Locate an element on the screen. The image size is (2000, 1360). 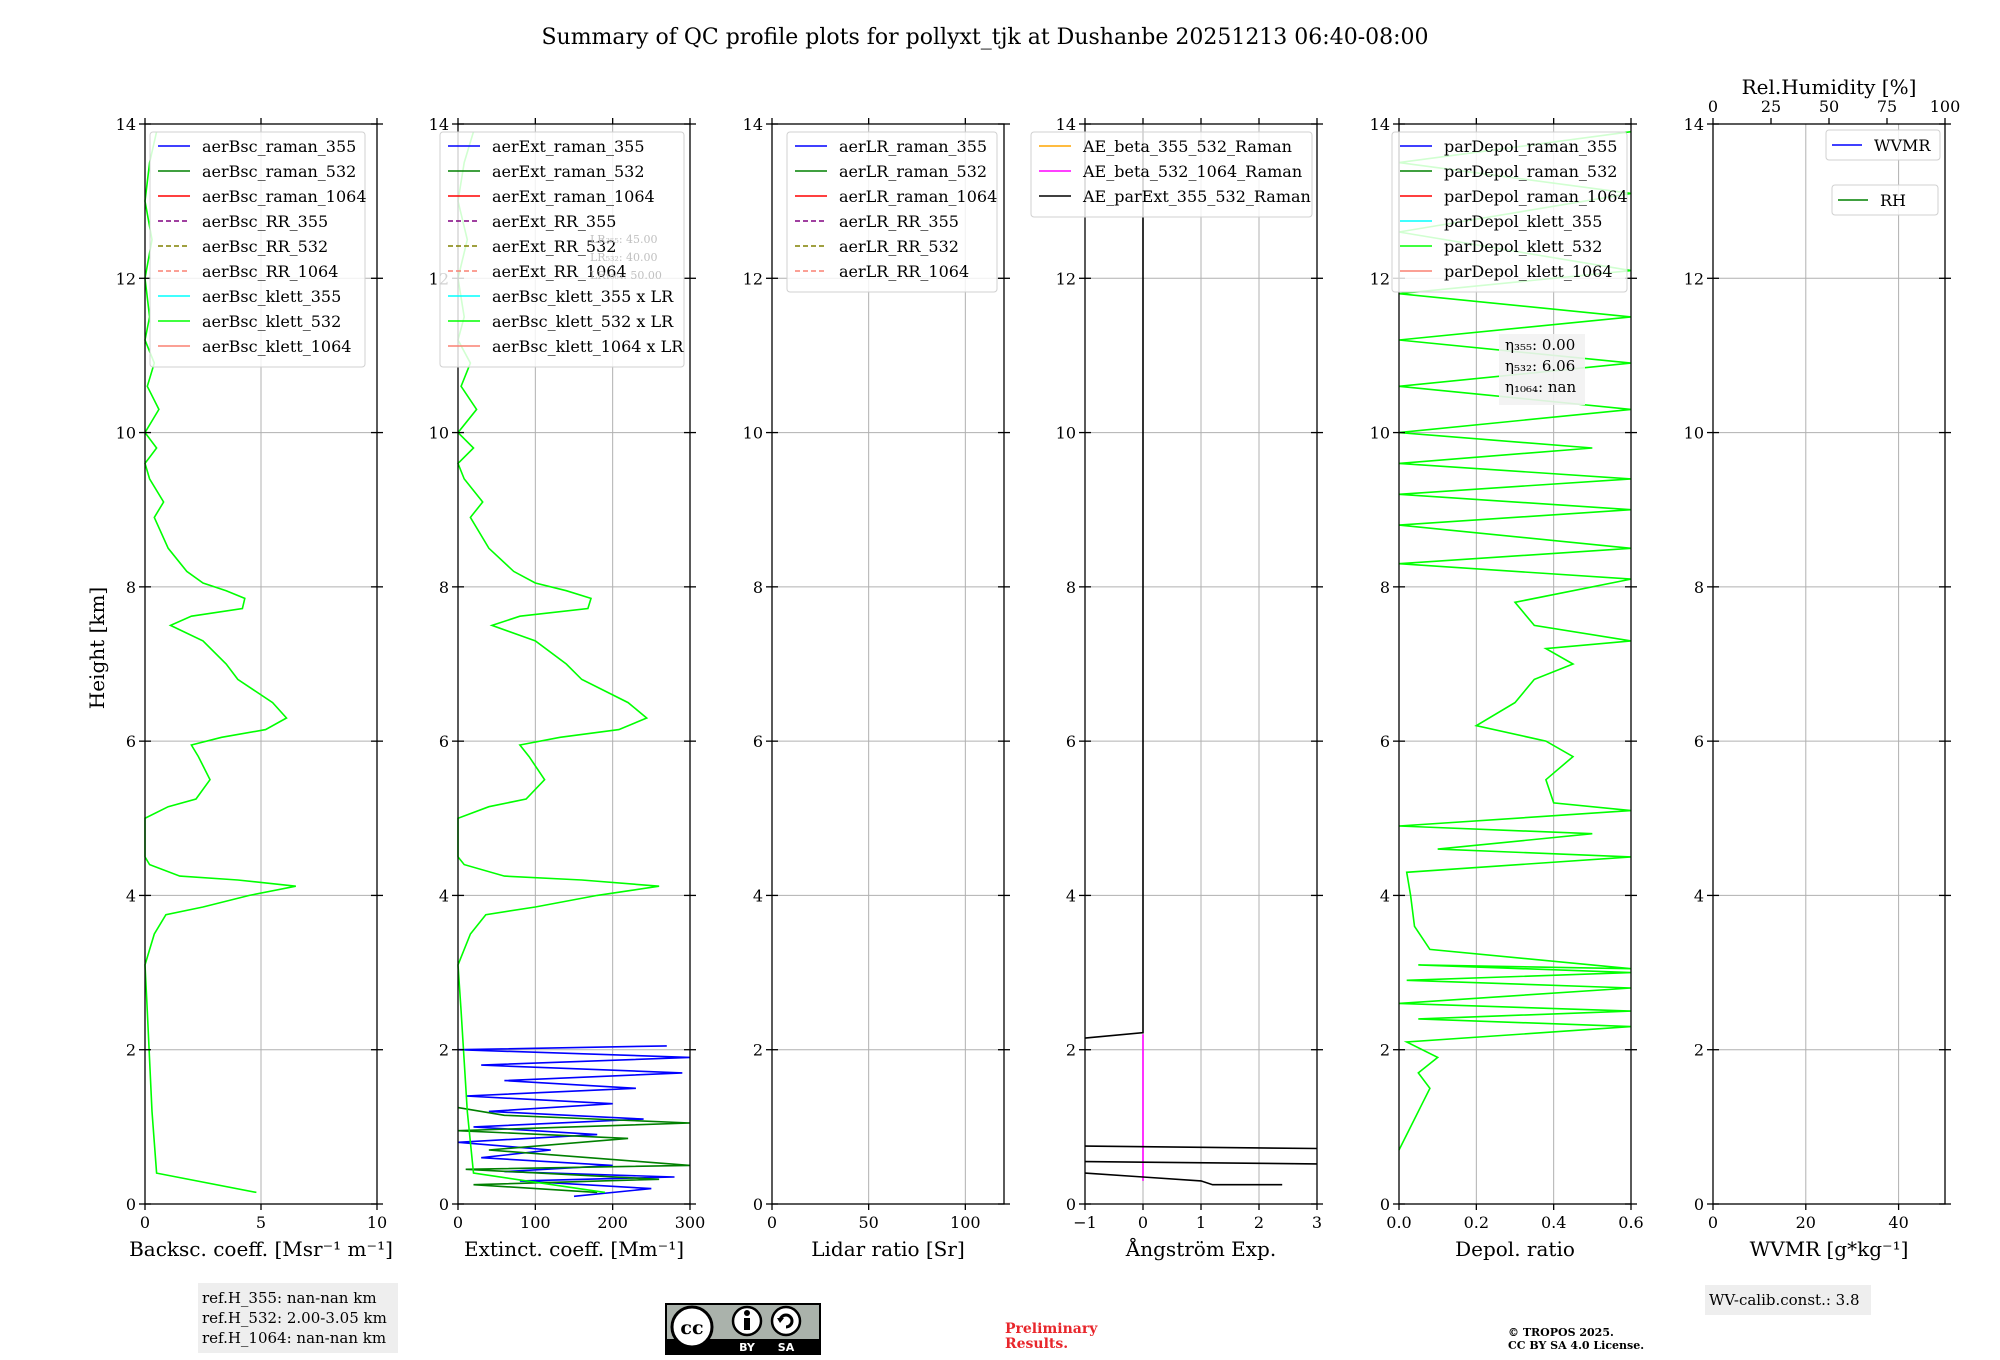
x-tick-label: 0.4 is located at coordinates (1553, 1222).